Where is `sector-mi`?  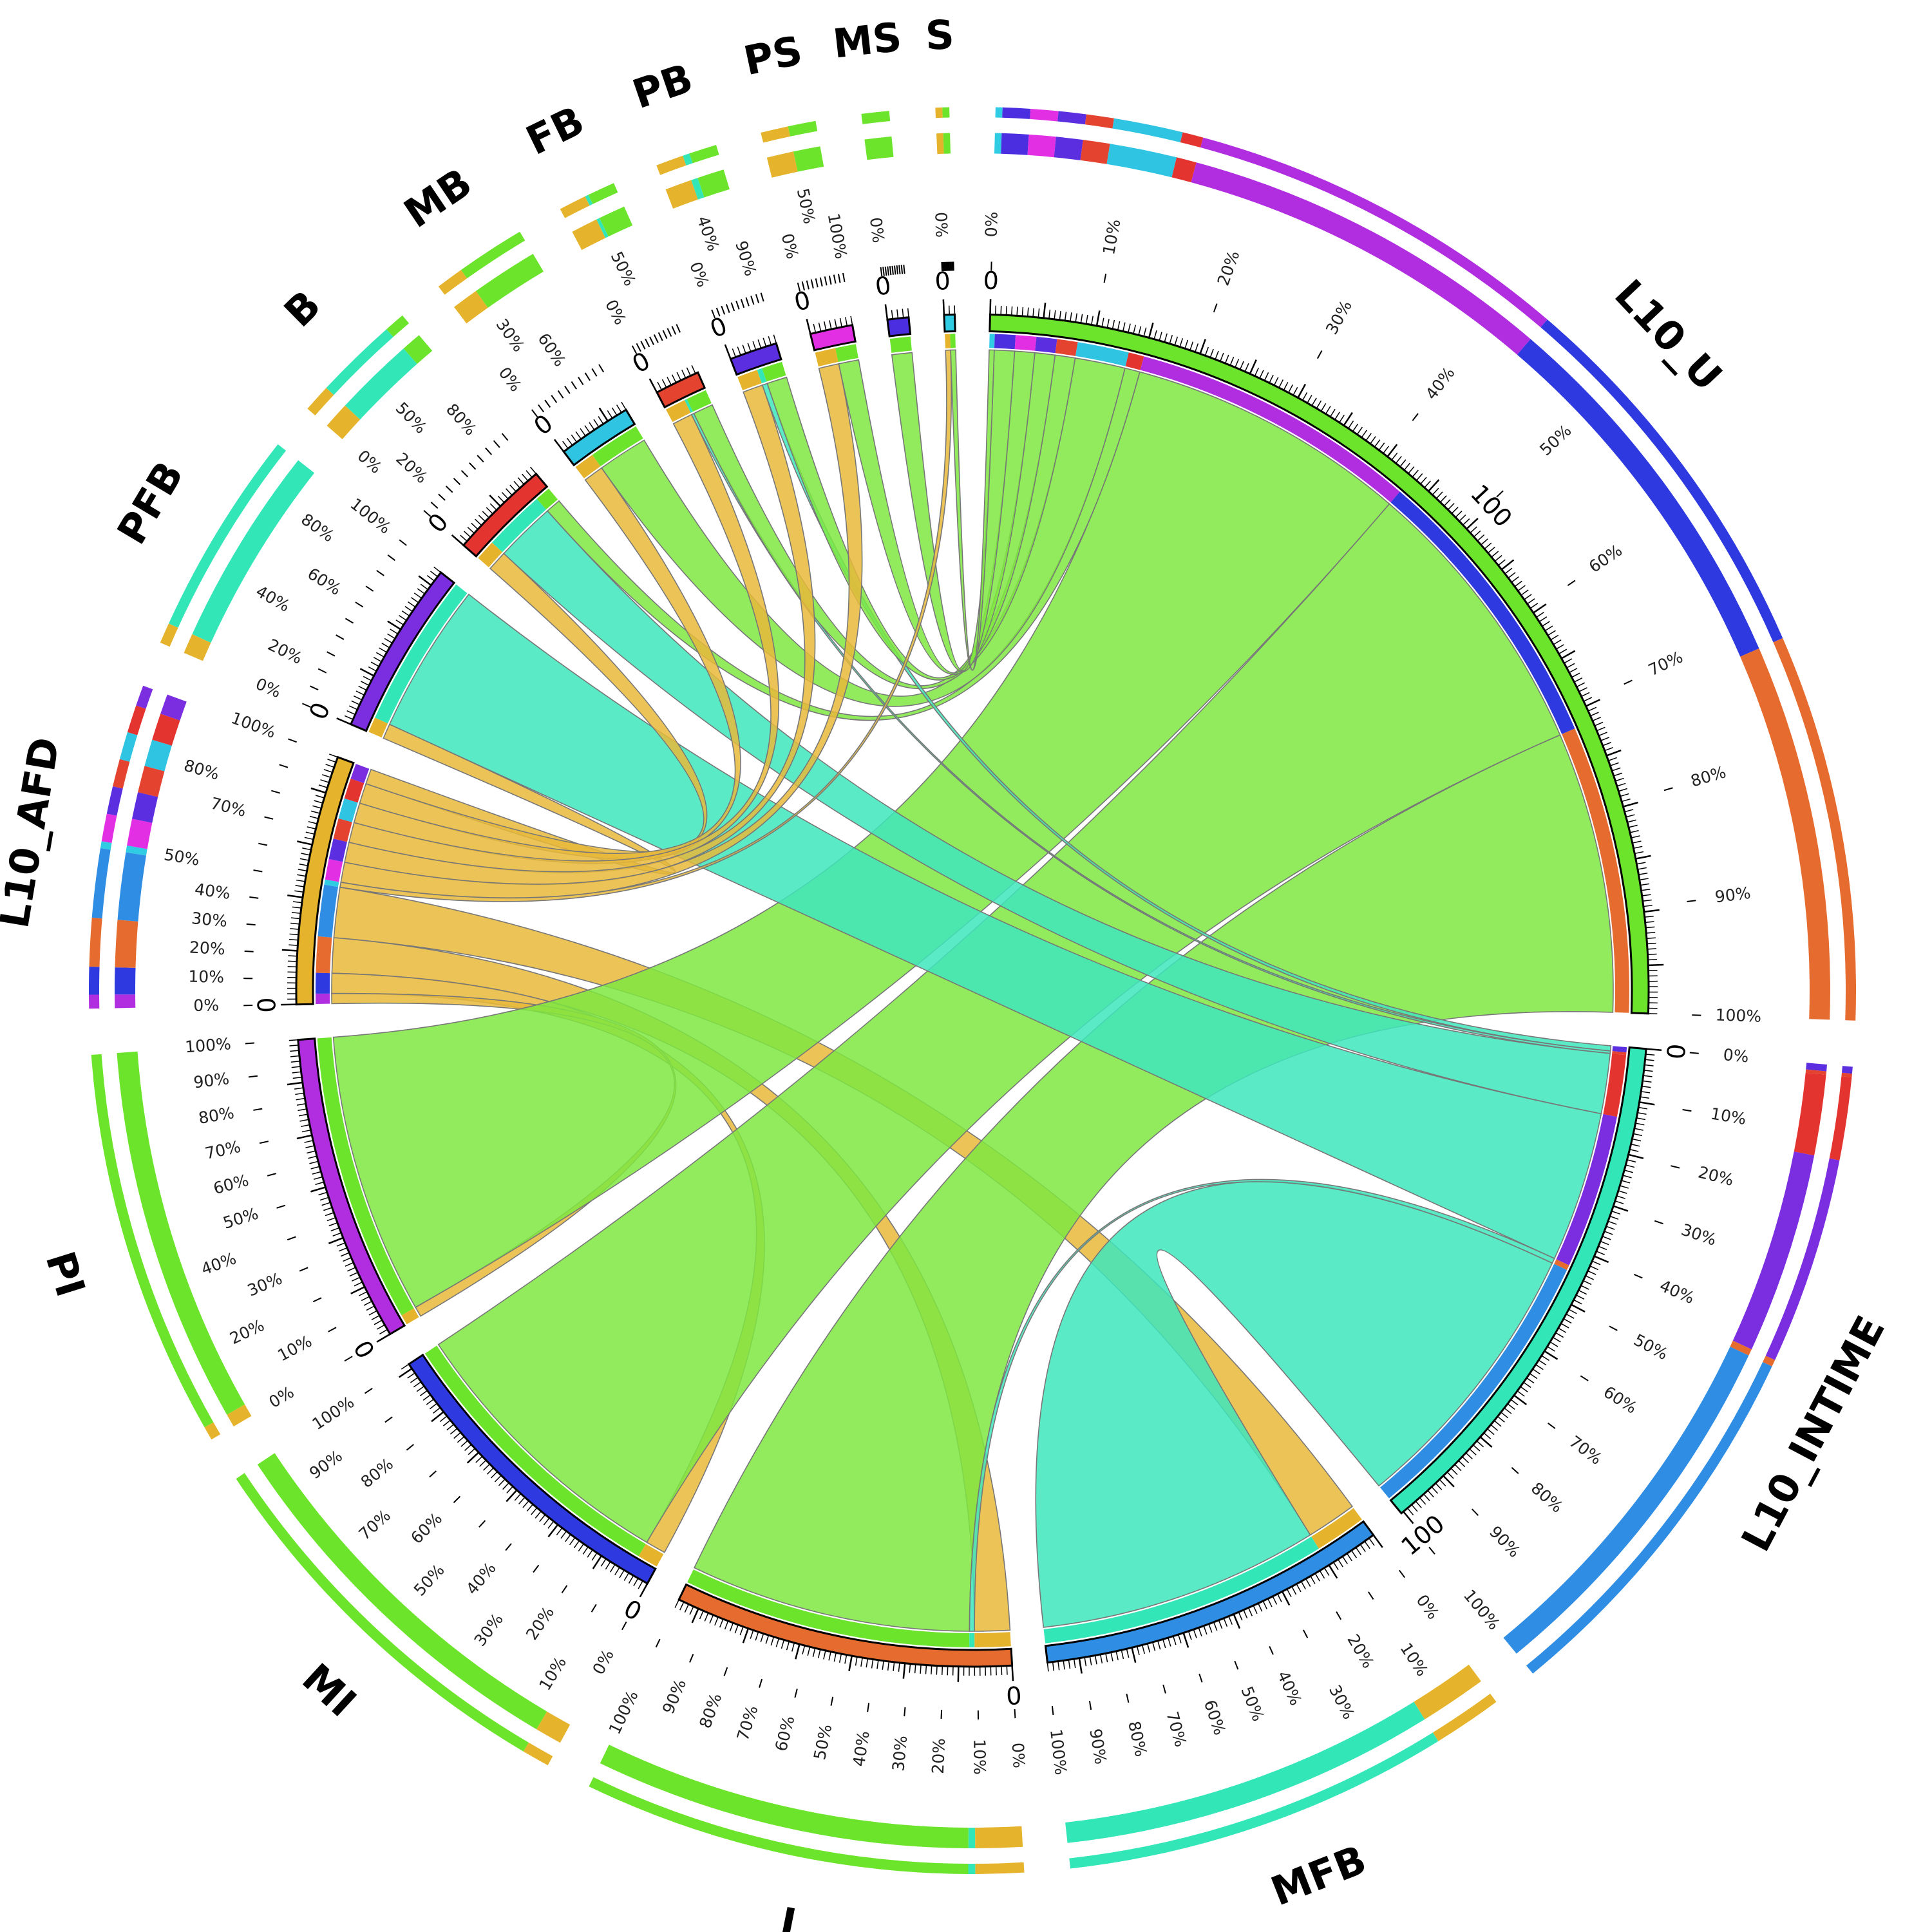
sector-mi is located at coordinates (532, 1469).